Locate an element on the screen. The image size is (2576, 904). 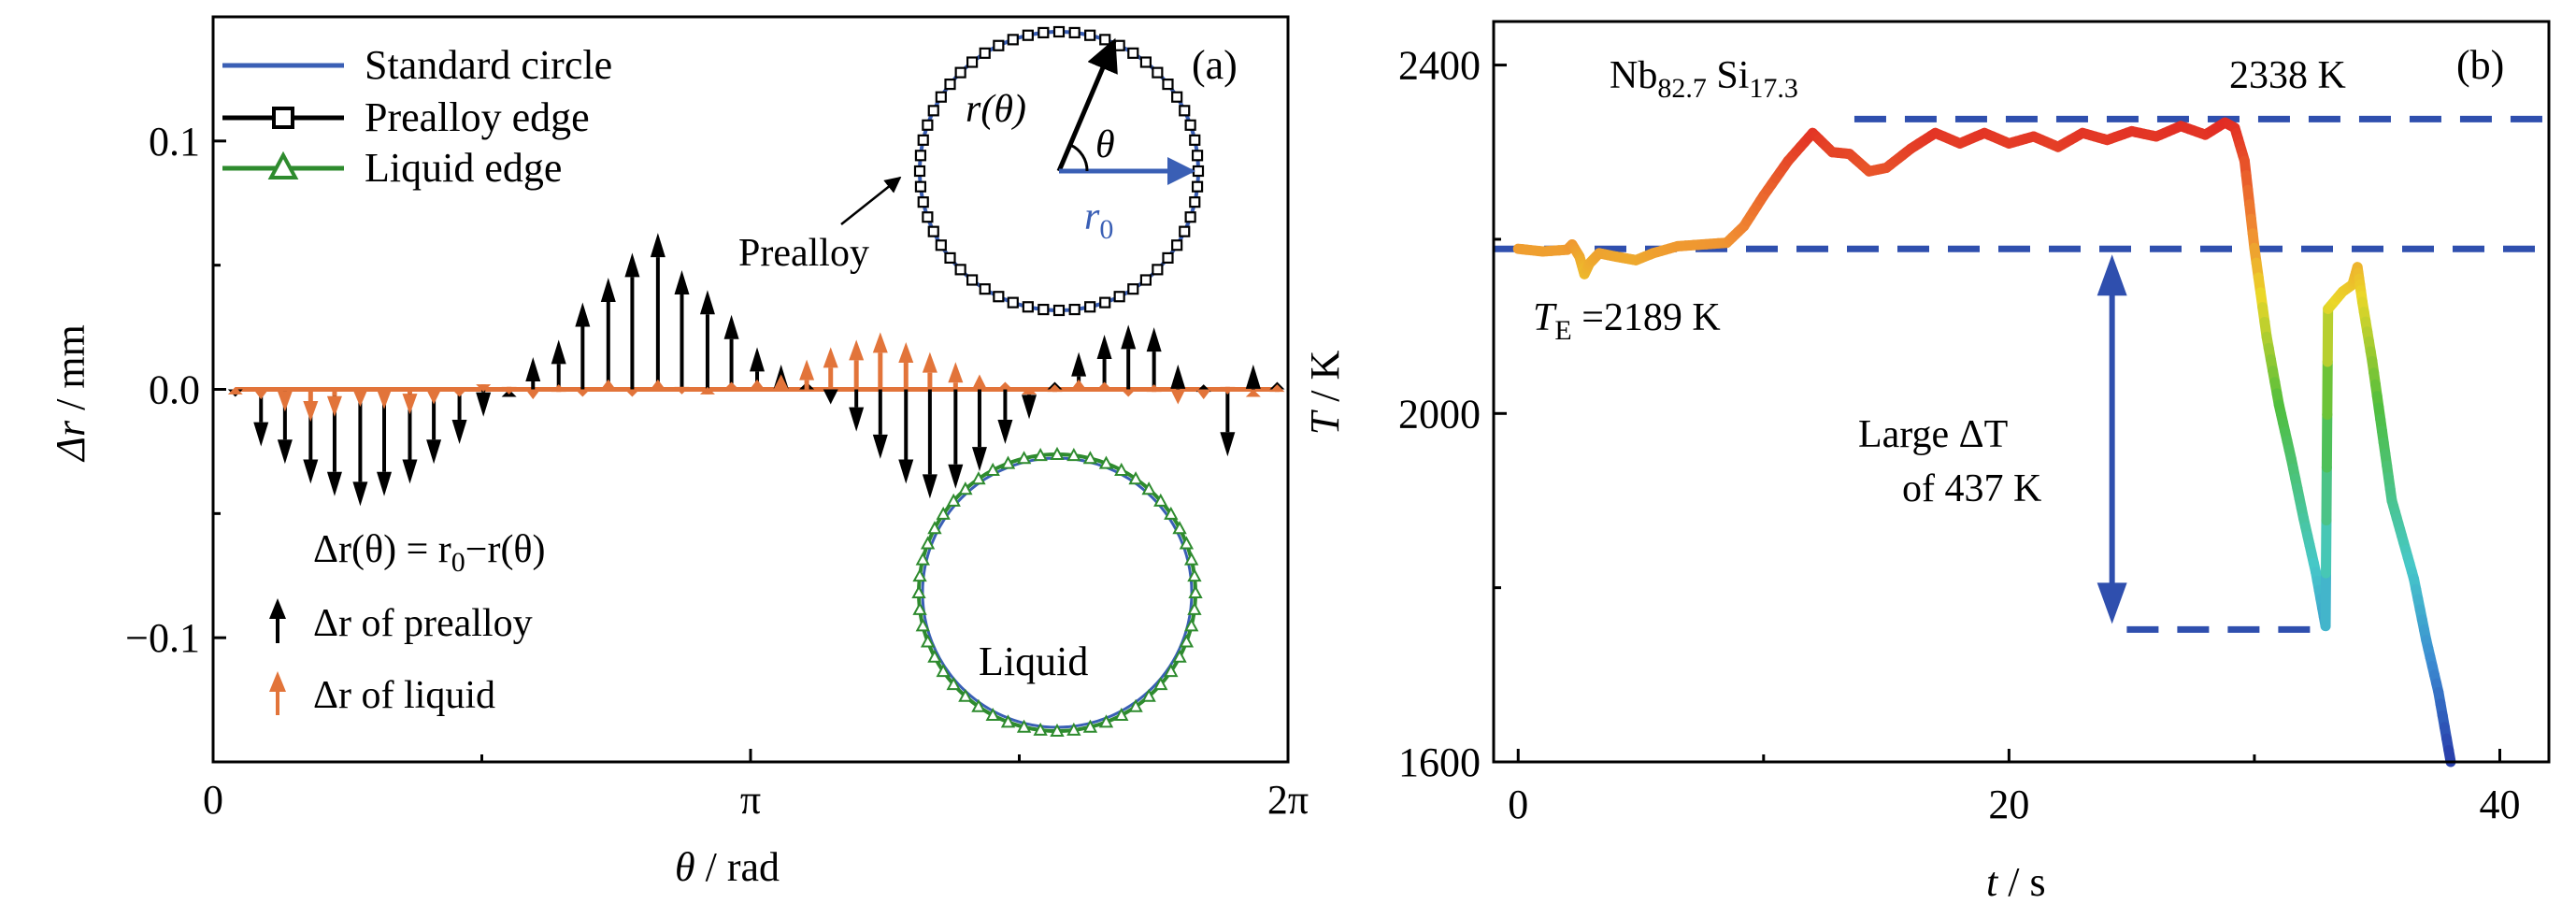
liquid-arrow-31-head is located at coordinates (1005, 385).